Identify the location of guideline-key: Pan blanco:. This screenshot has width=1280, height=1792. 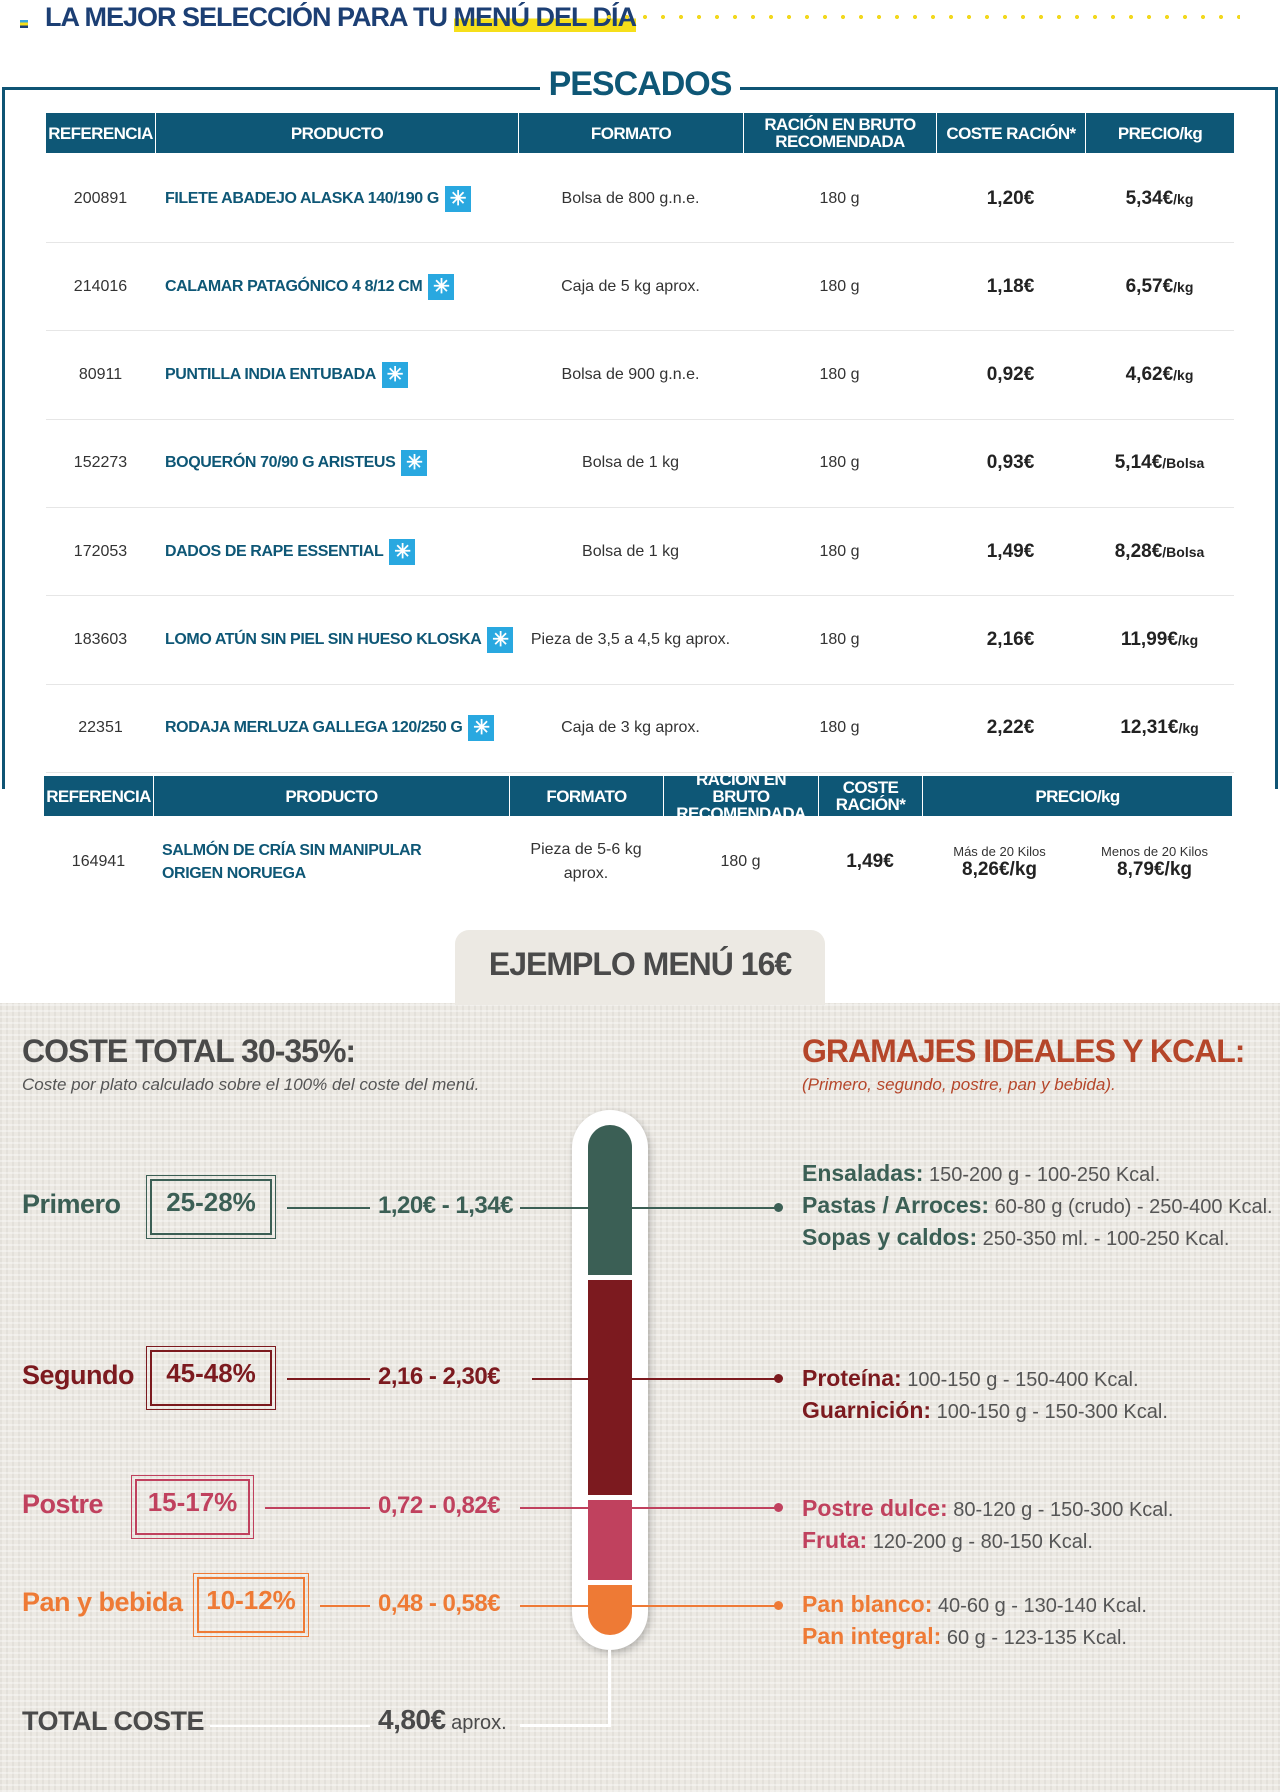
(867, 1604).